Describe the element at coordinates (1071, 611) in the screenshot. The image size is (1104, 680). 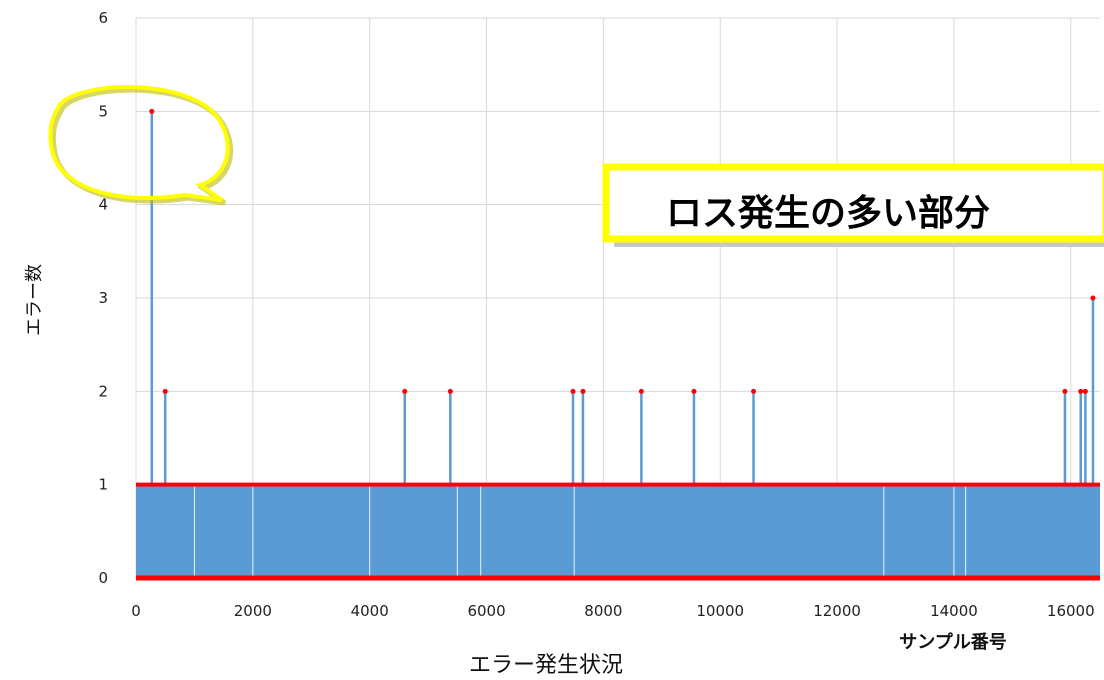
I see `x-tick-label: 16000` at that location.